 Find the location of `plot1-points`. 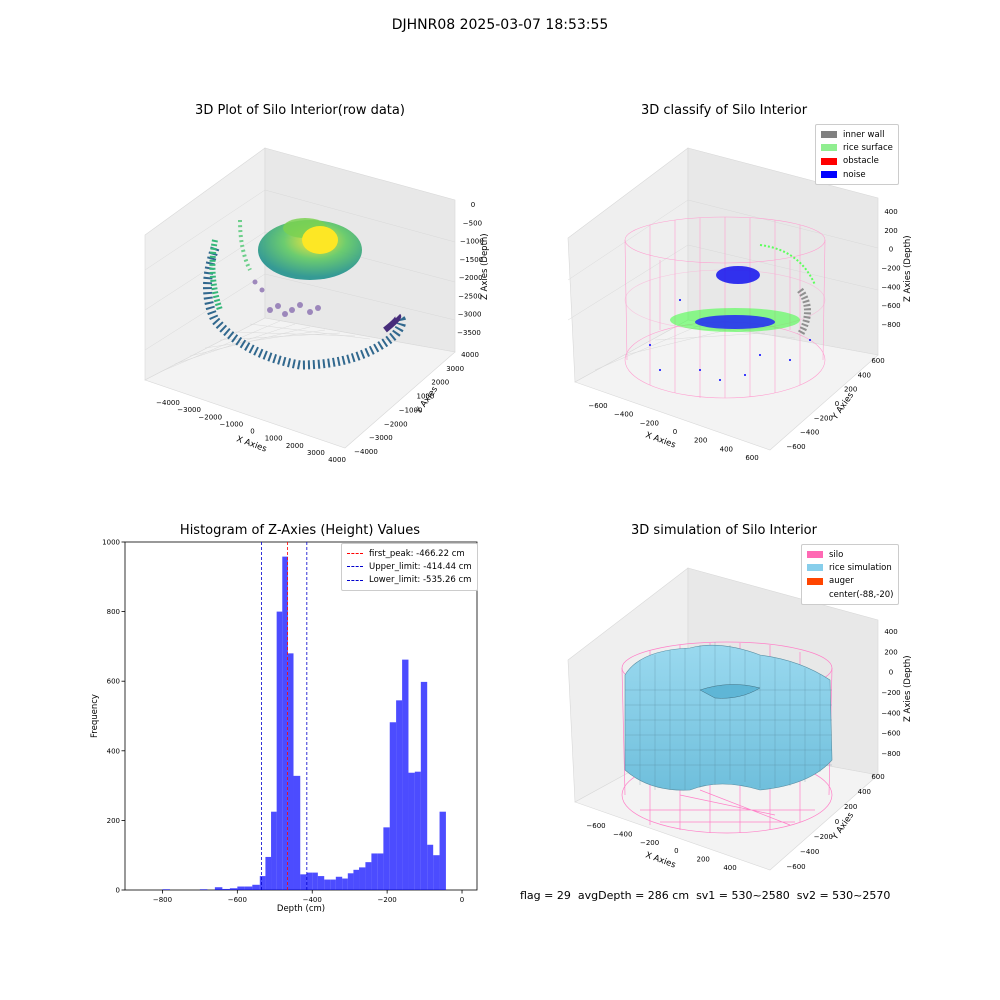

plot1-points is located at coordinates (305, 294).